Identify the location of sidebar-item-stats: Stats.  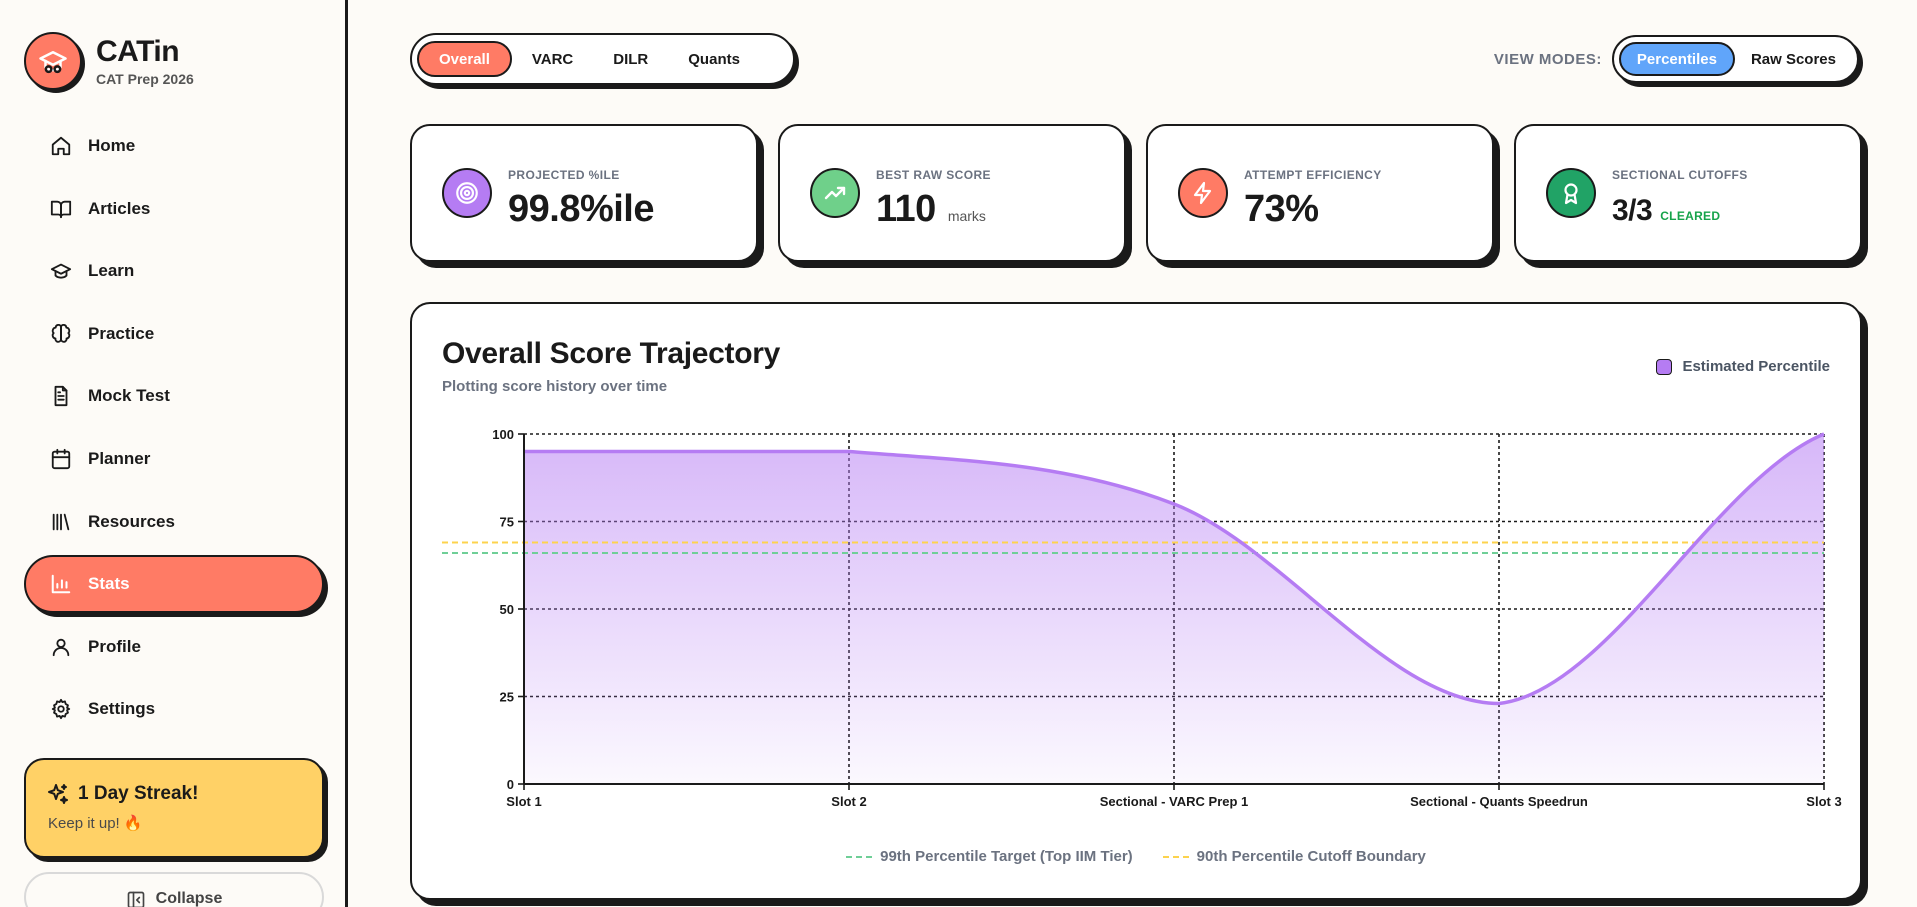
(174, 584).